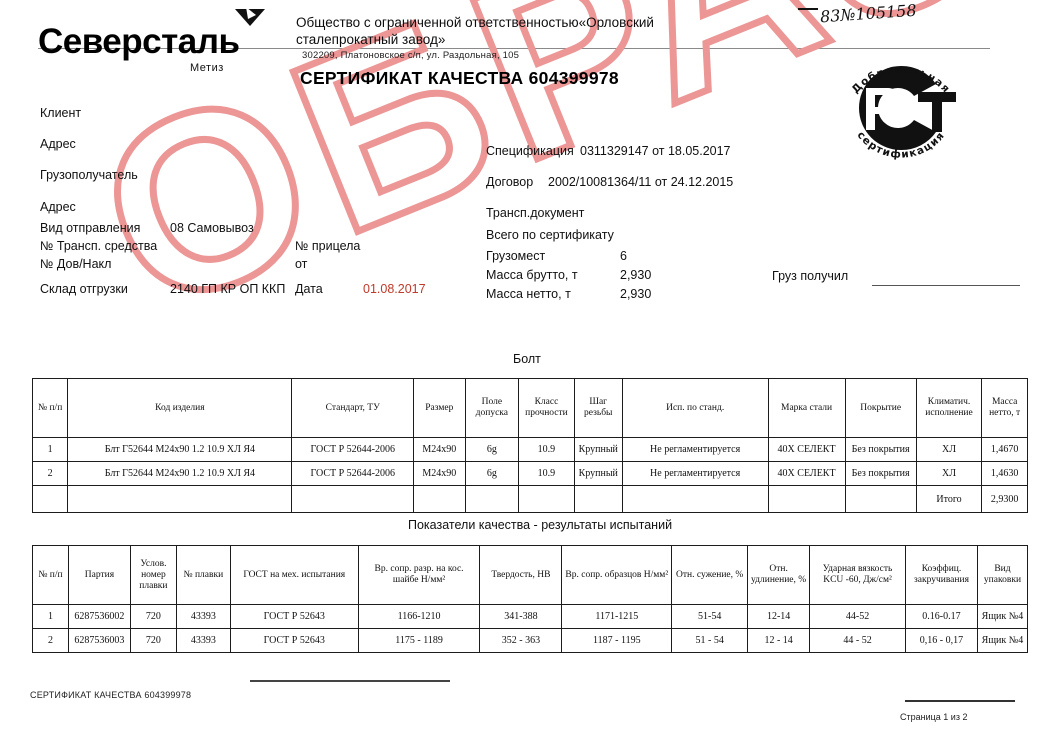 Image resolution: width=1060 pixels, height=750 pixels. What do you see at coordinates (58, 207) in the screenshot?
I see `field-address2-label: Адрес` at bounding box center [58, 207].